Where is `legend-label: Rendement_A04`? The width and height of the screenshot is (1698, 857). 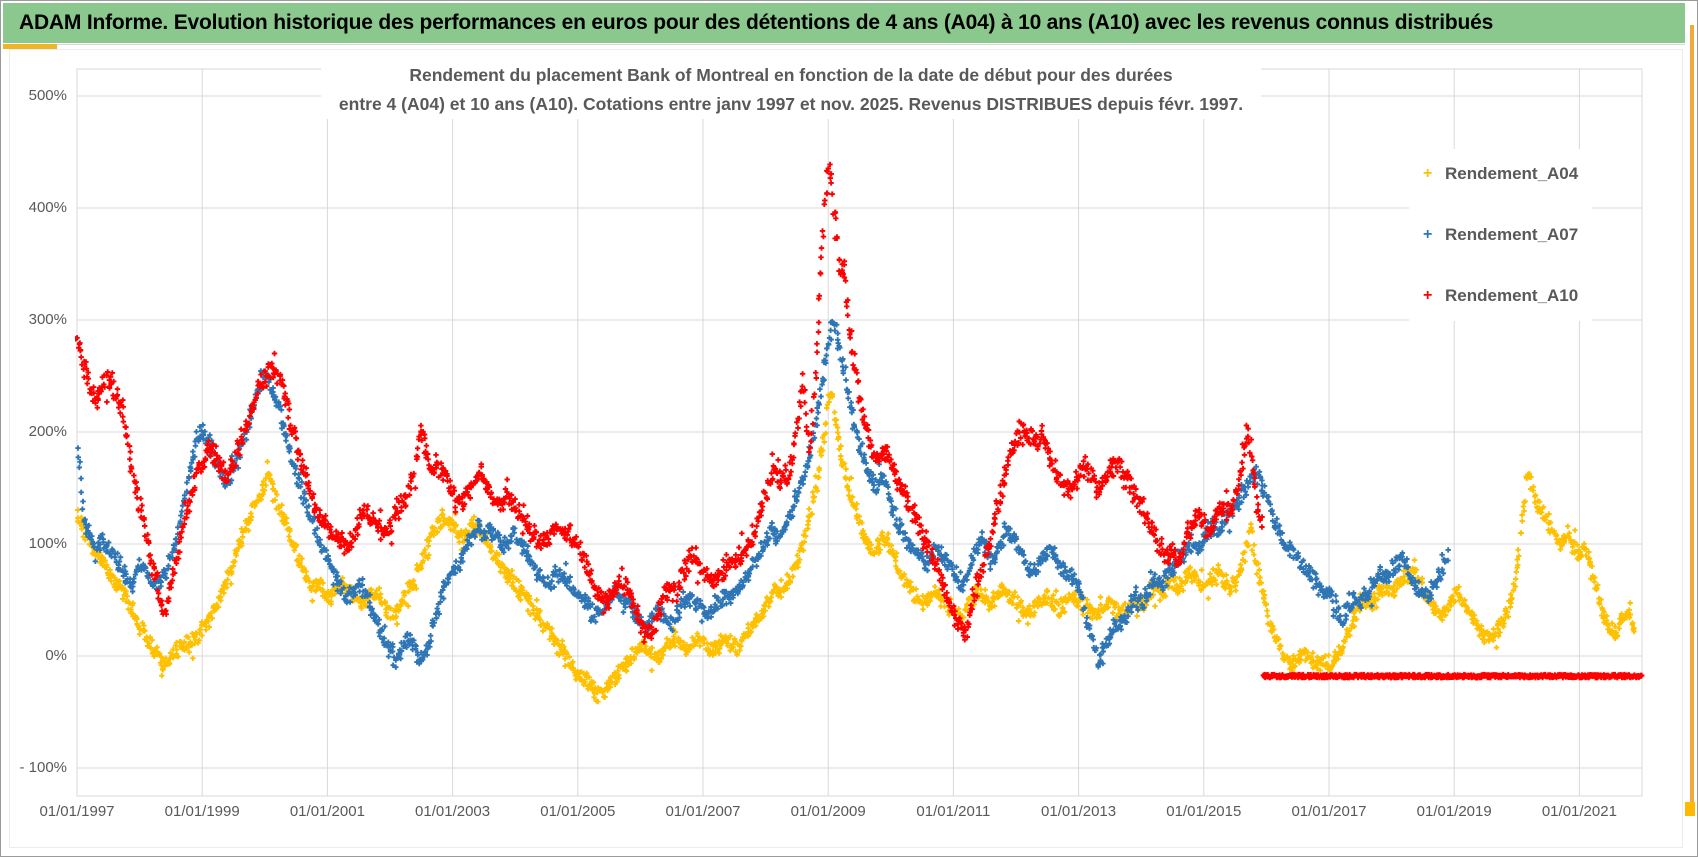
legend-label: Rendement_A04 is located at coordinates (1512, 173).